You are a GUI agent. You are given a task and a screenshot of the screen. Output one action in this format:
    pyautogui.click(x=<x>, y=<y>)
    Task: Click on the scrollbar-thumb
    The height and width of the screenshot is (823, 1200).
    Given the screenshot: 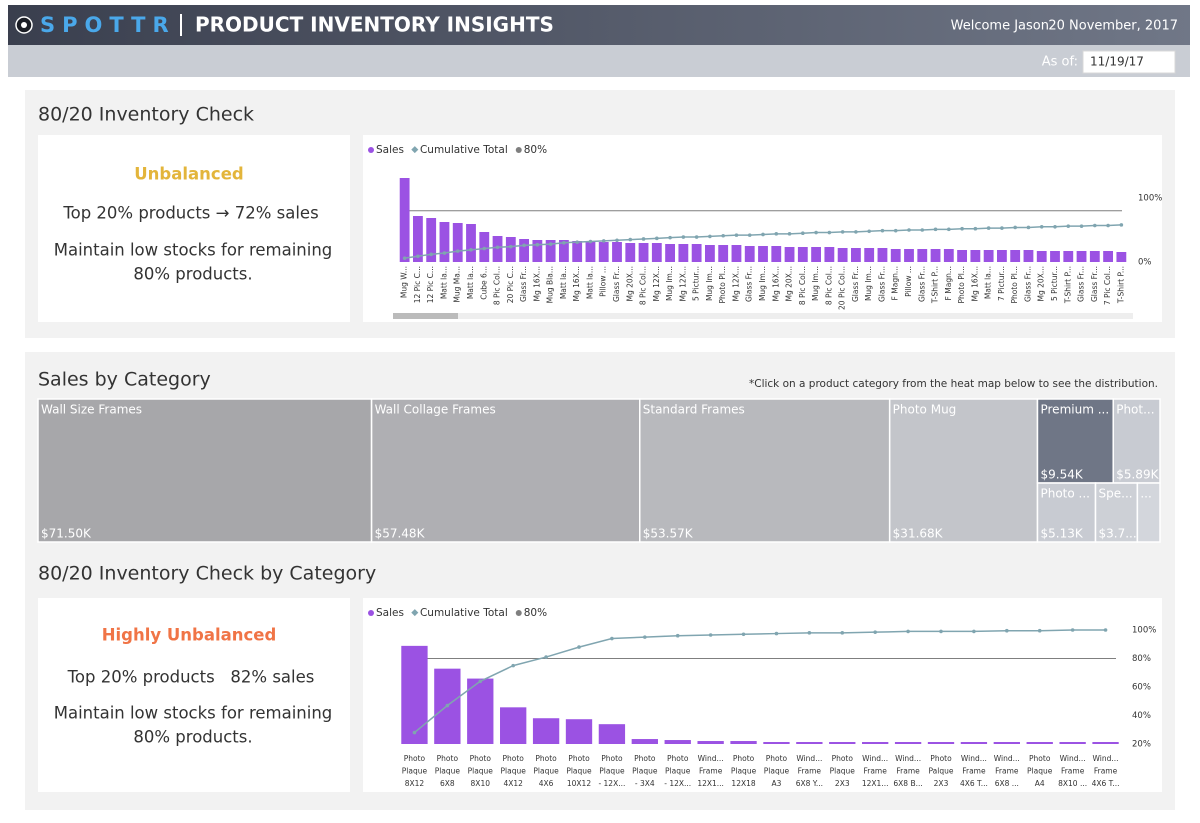 What is the action you would take?
    pyautogui.click(x=425, y=316)
    